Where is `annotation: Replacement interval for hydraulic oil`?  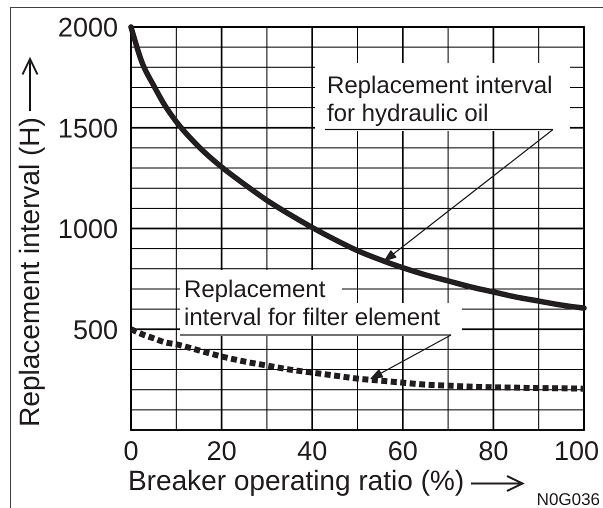
annotation: Replacement interval for hydraulic oil is located at coordinates (439, 99).